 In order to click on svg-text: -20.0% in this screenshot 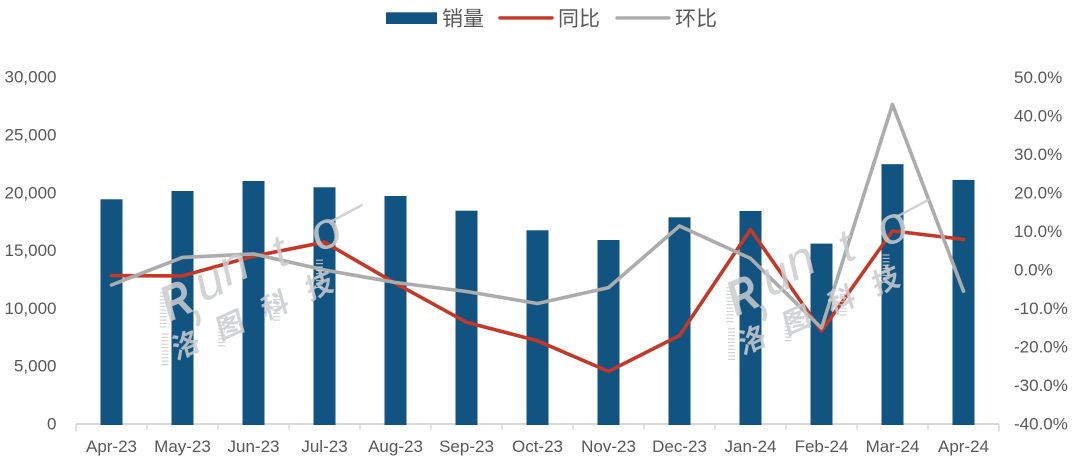, I will do `click(1041, 346)`.